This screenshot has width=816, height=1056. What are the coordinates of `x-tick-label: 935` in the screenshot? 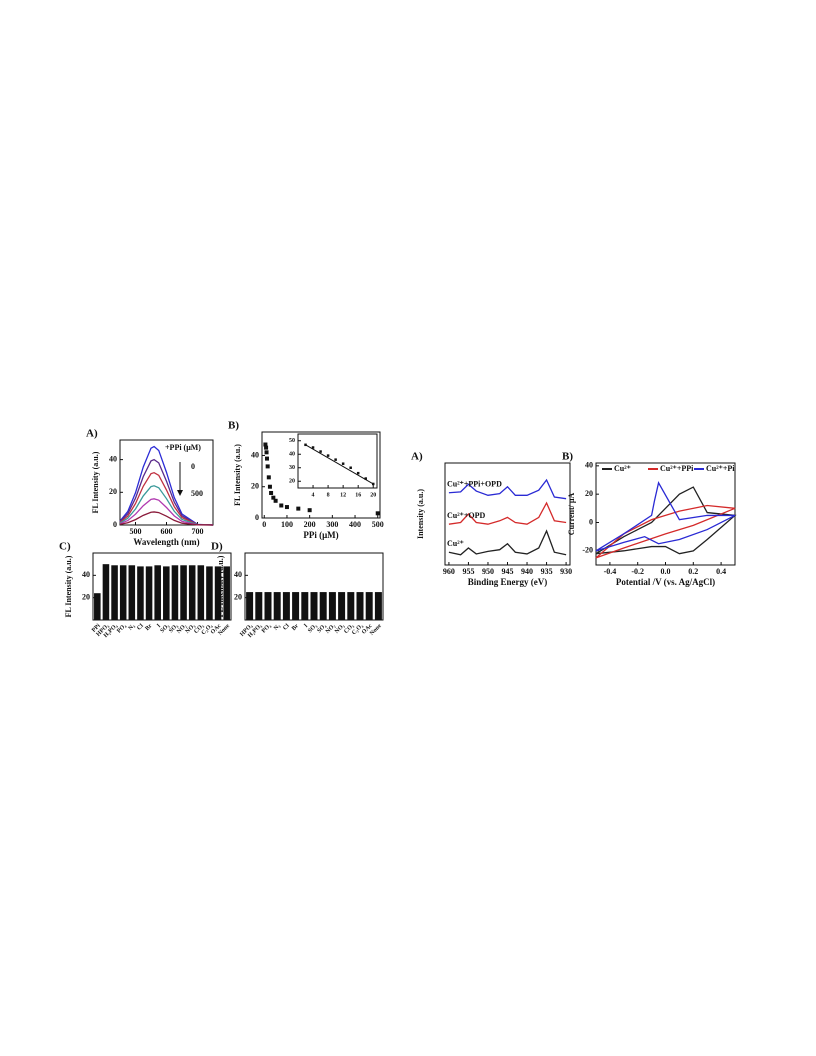 It's located at (547, 571).